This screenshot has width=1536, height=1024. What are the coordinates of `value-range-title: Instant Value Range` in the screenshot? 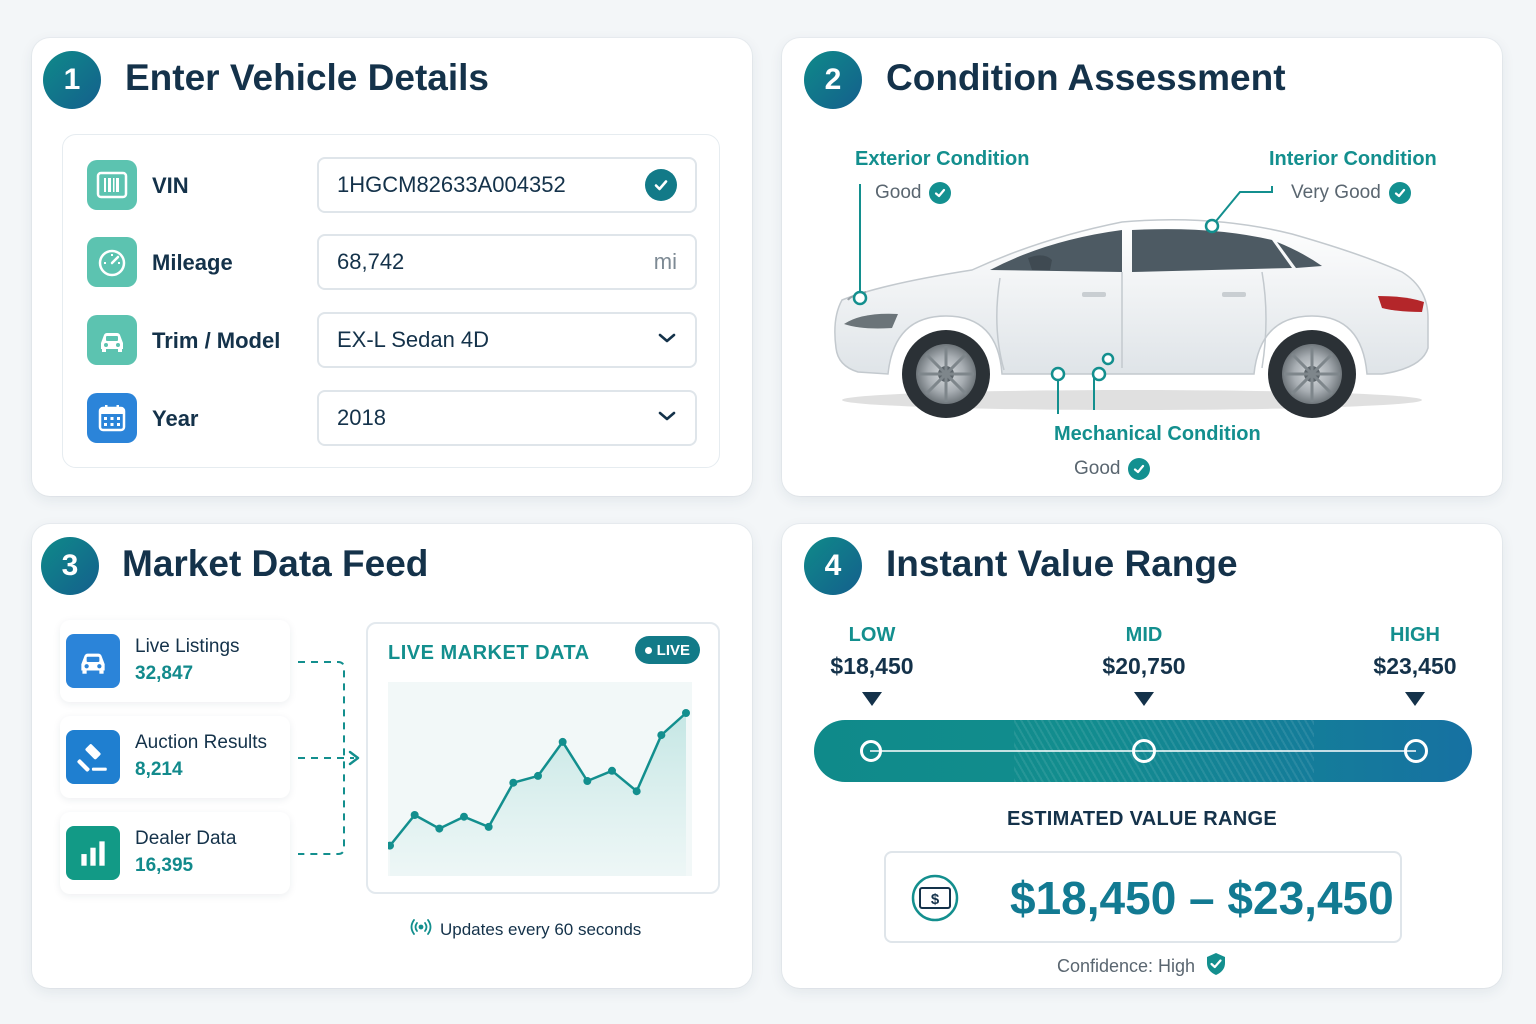 It's located at (1062, 563).